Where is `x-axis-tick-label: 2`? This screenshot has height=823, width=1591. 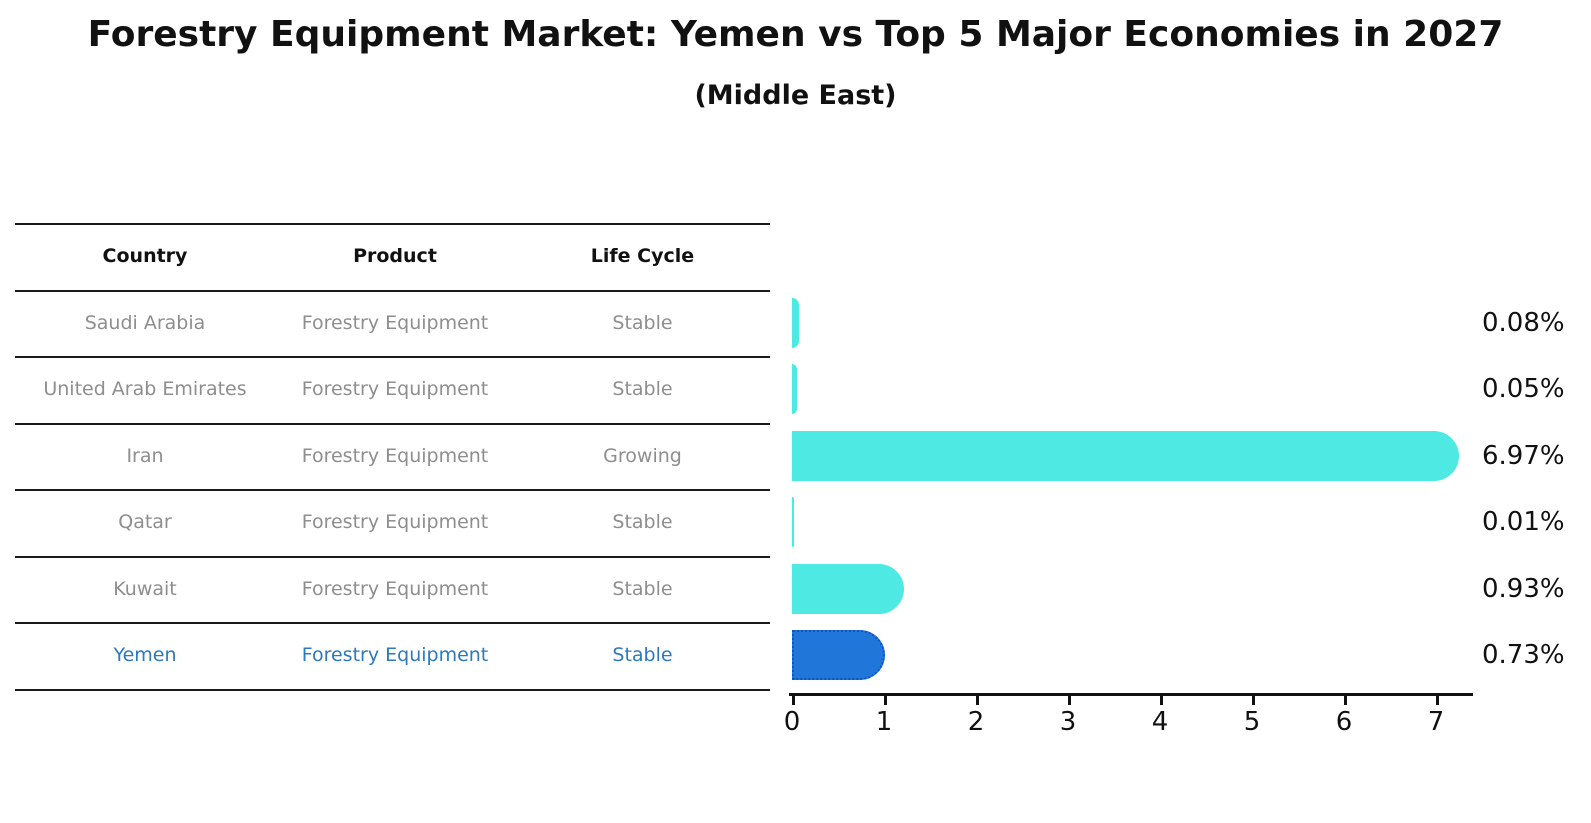 x-axis-tick-label: 2 is located at coordinates (976, 722).